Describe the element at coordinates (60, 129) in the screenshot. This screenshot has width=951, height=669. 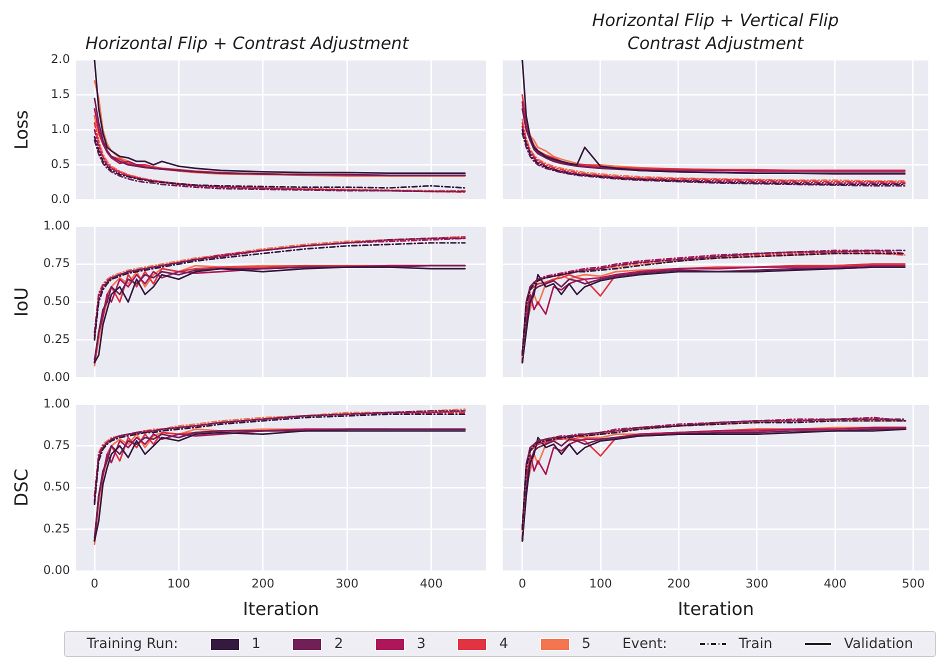
I see `y-tick-label: 1.0` at that location.